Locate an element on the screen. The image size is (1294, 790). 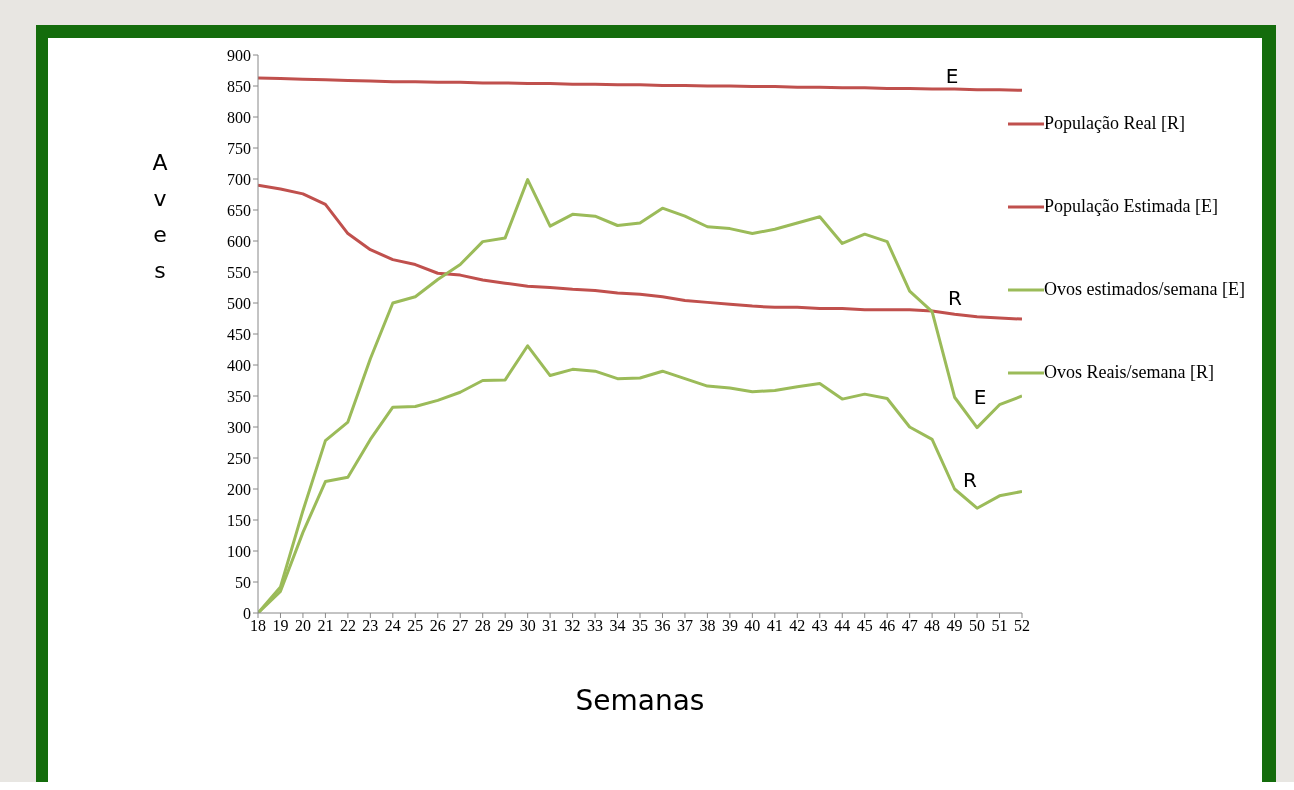
x-tick-label: 35 is located at coordinates (640, 626).